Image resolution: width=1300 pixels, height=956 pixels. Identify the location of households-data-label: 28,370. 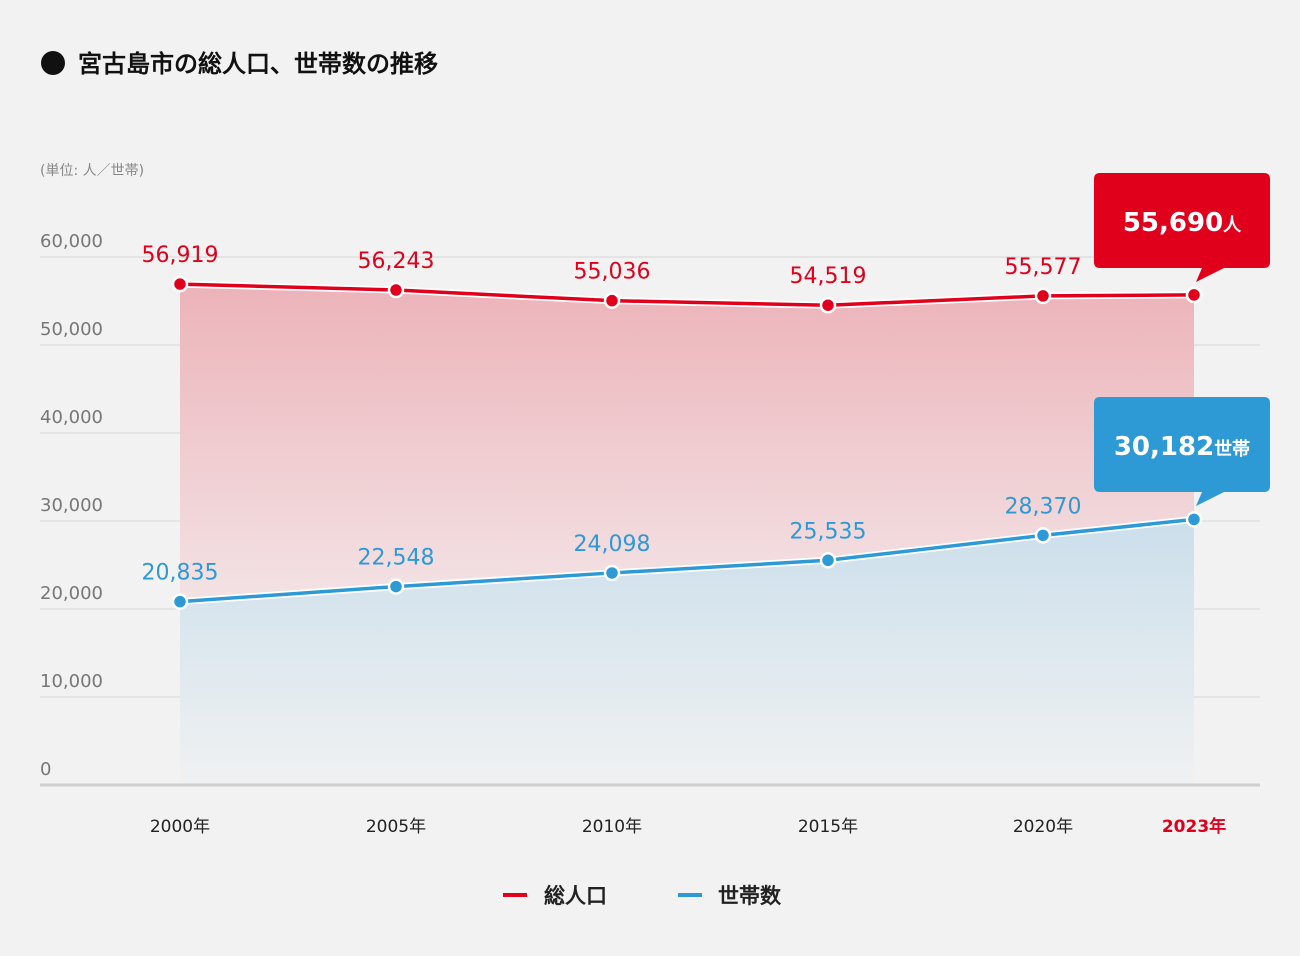
(1043, 506).